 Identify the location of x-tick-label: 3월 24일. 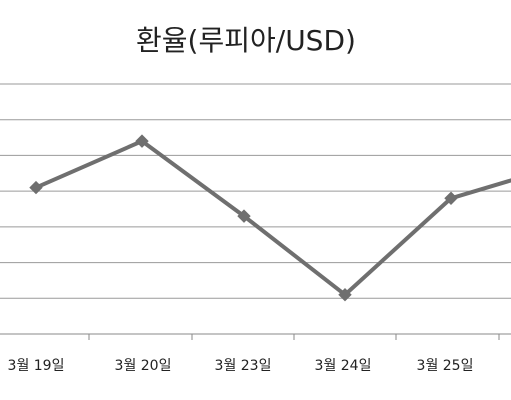
(343, 366).